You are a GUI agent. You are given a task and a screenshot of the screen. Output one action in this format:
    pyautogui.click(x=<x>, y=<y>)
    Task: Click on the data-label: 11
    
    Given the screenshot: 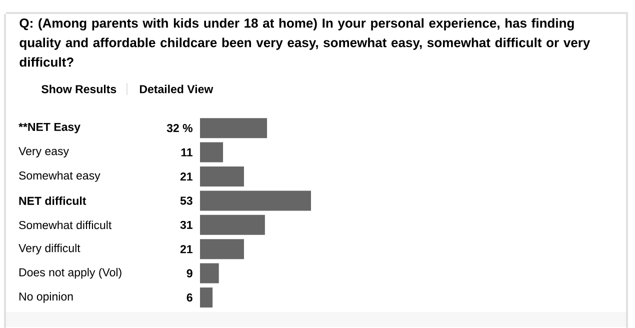 What is the action you would take?
    pyautogui.click(x=186, y=152)
    